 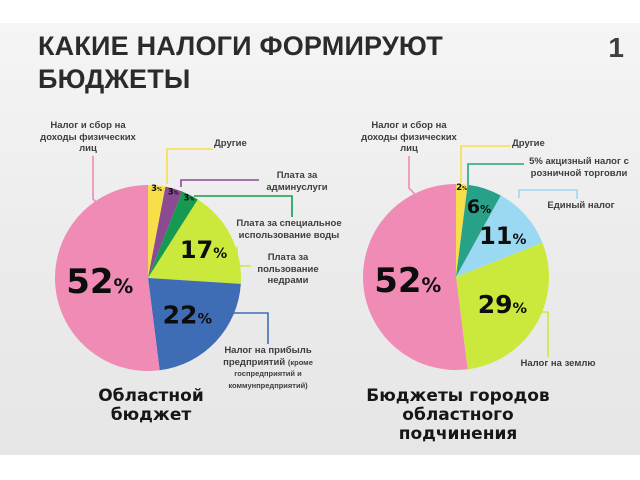 What do you see at coordinates (298, 63) in the screenshot?
I see `page-title: КАКИЕ НАЛОГИ ФОРМИРУЮТ БЮДЖЕТЫ` at bounding box center [298, 63].